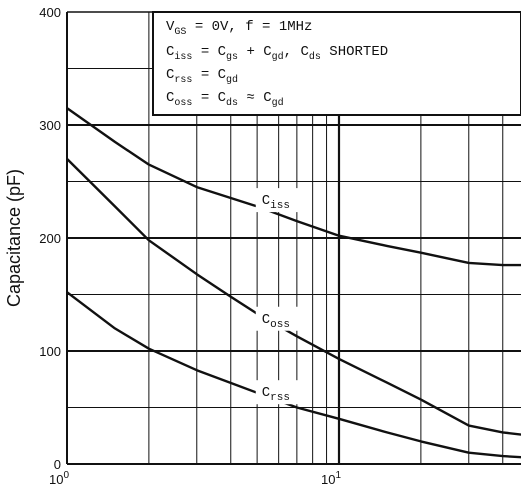  I want to click on curve-label-bg-oss, so click(281, 318).